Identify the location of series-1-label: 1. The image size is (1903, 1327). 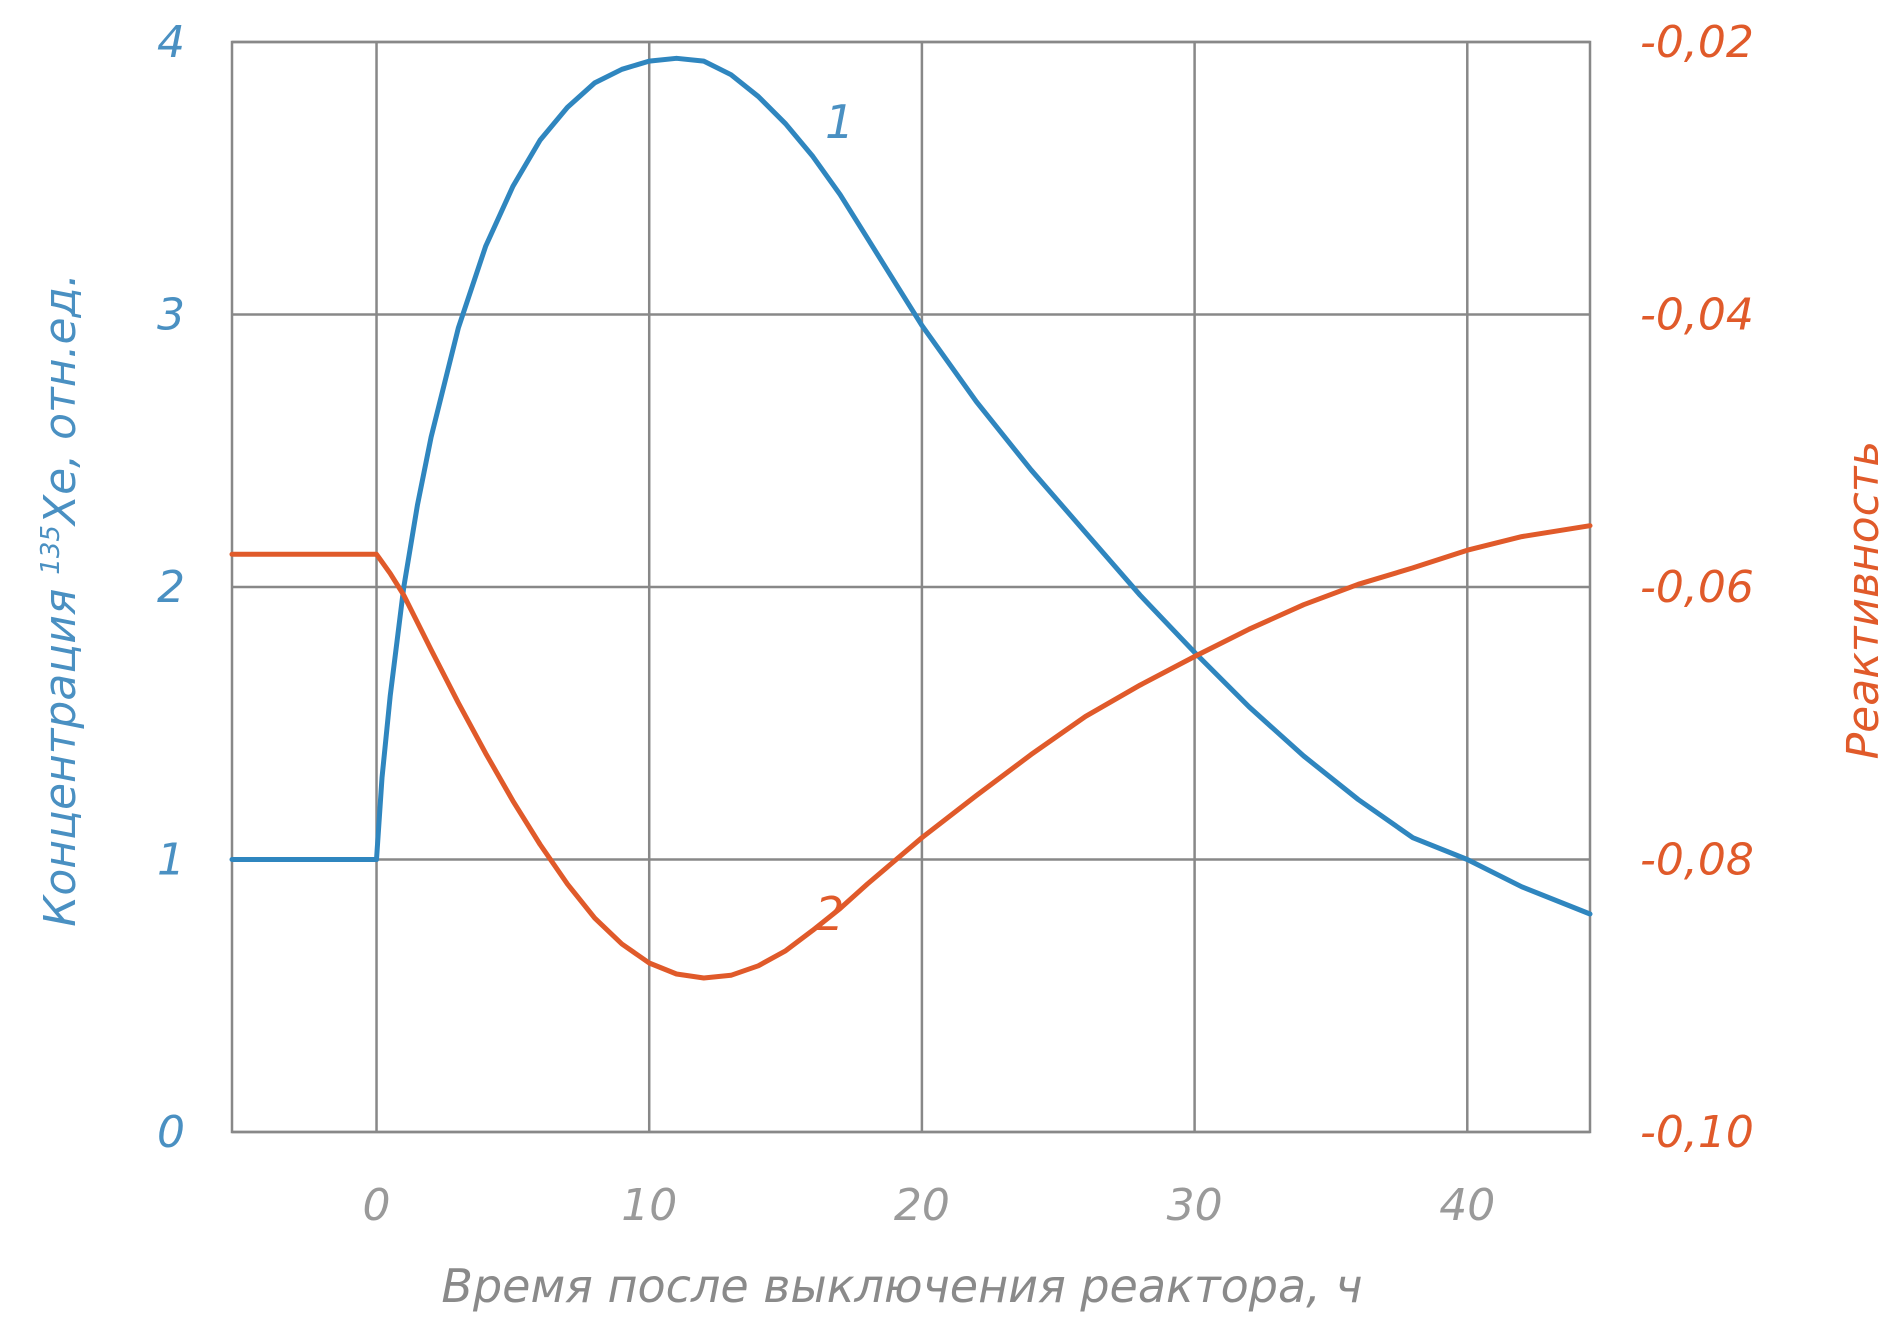
(839, 122).